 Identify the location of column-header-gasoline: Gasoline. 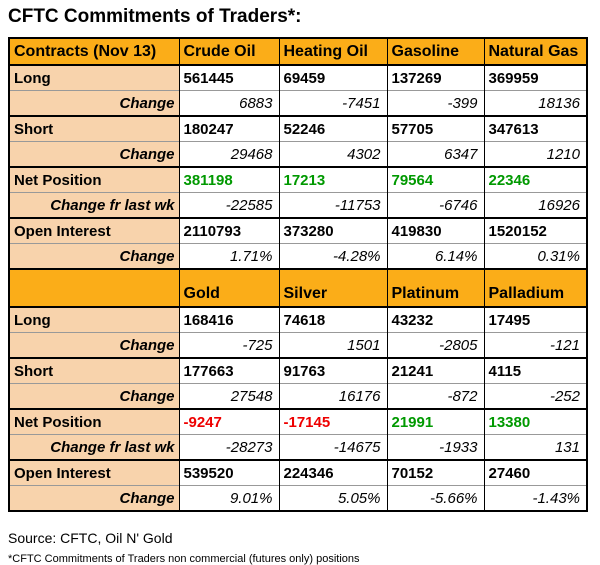
(435, 52).